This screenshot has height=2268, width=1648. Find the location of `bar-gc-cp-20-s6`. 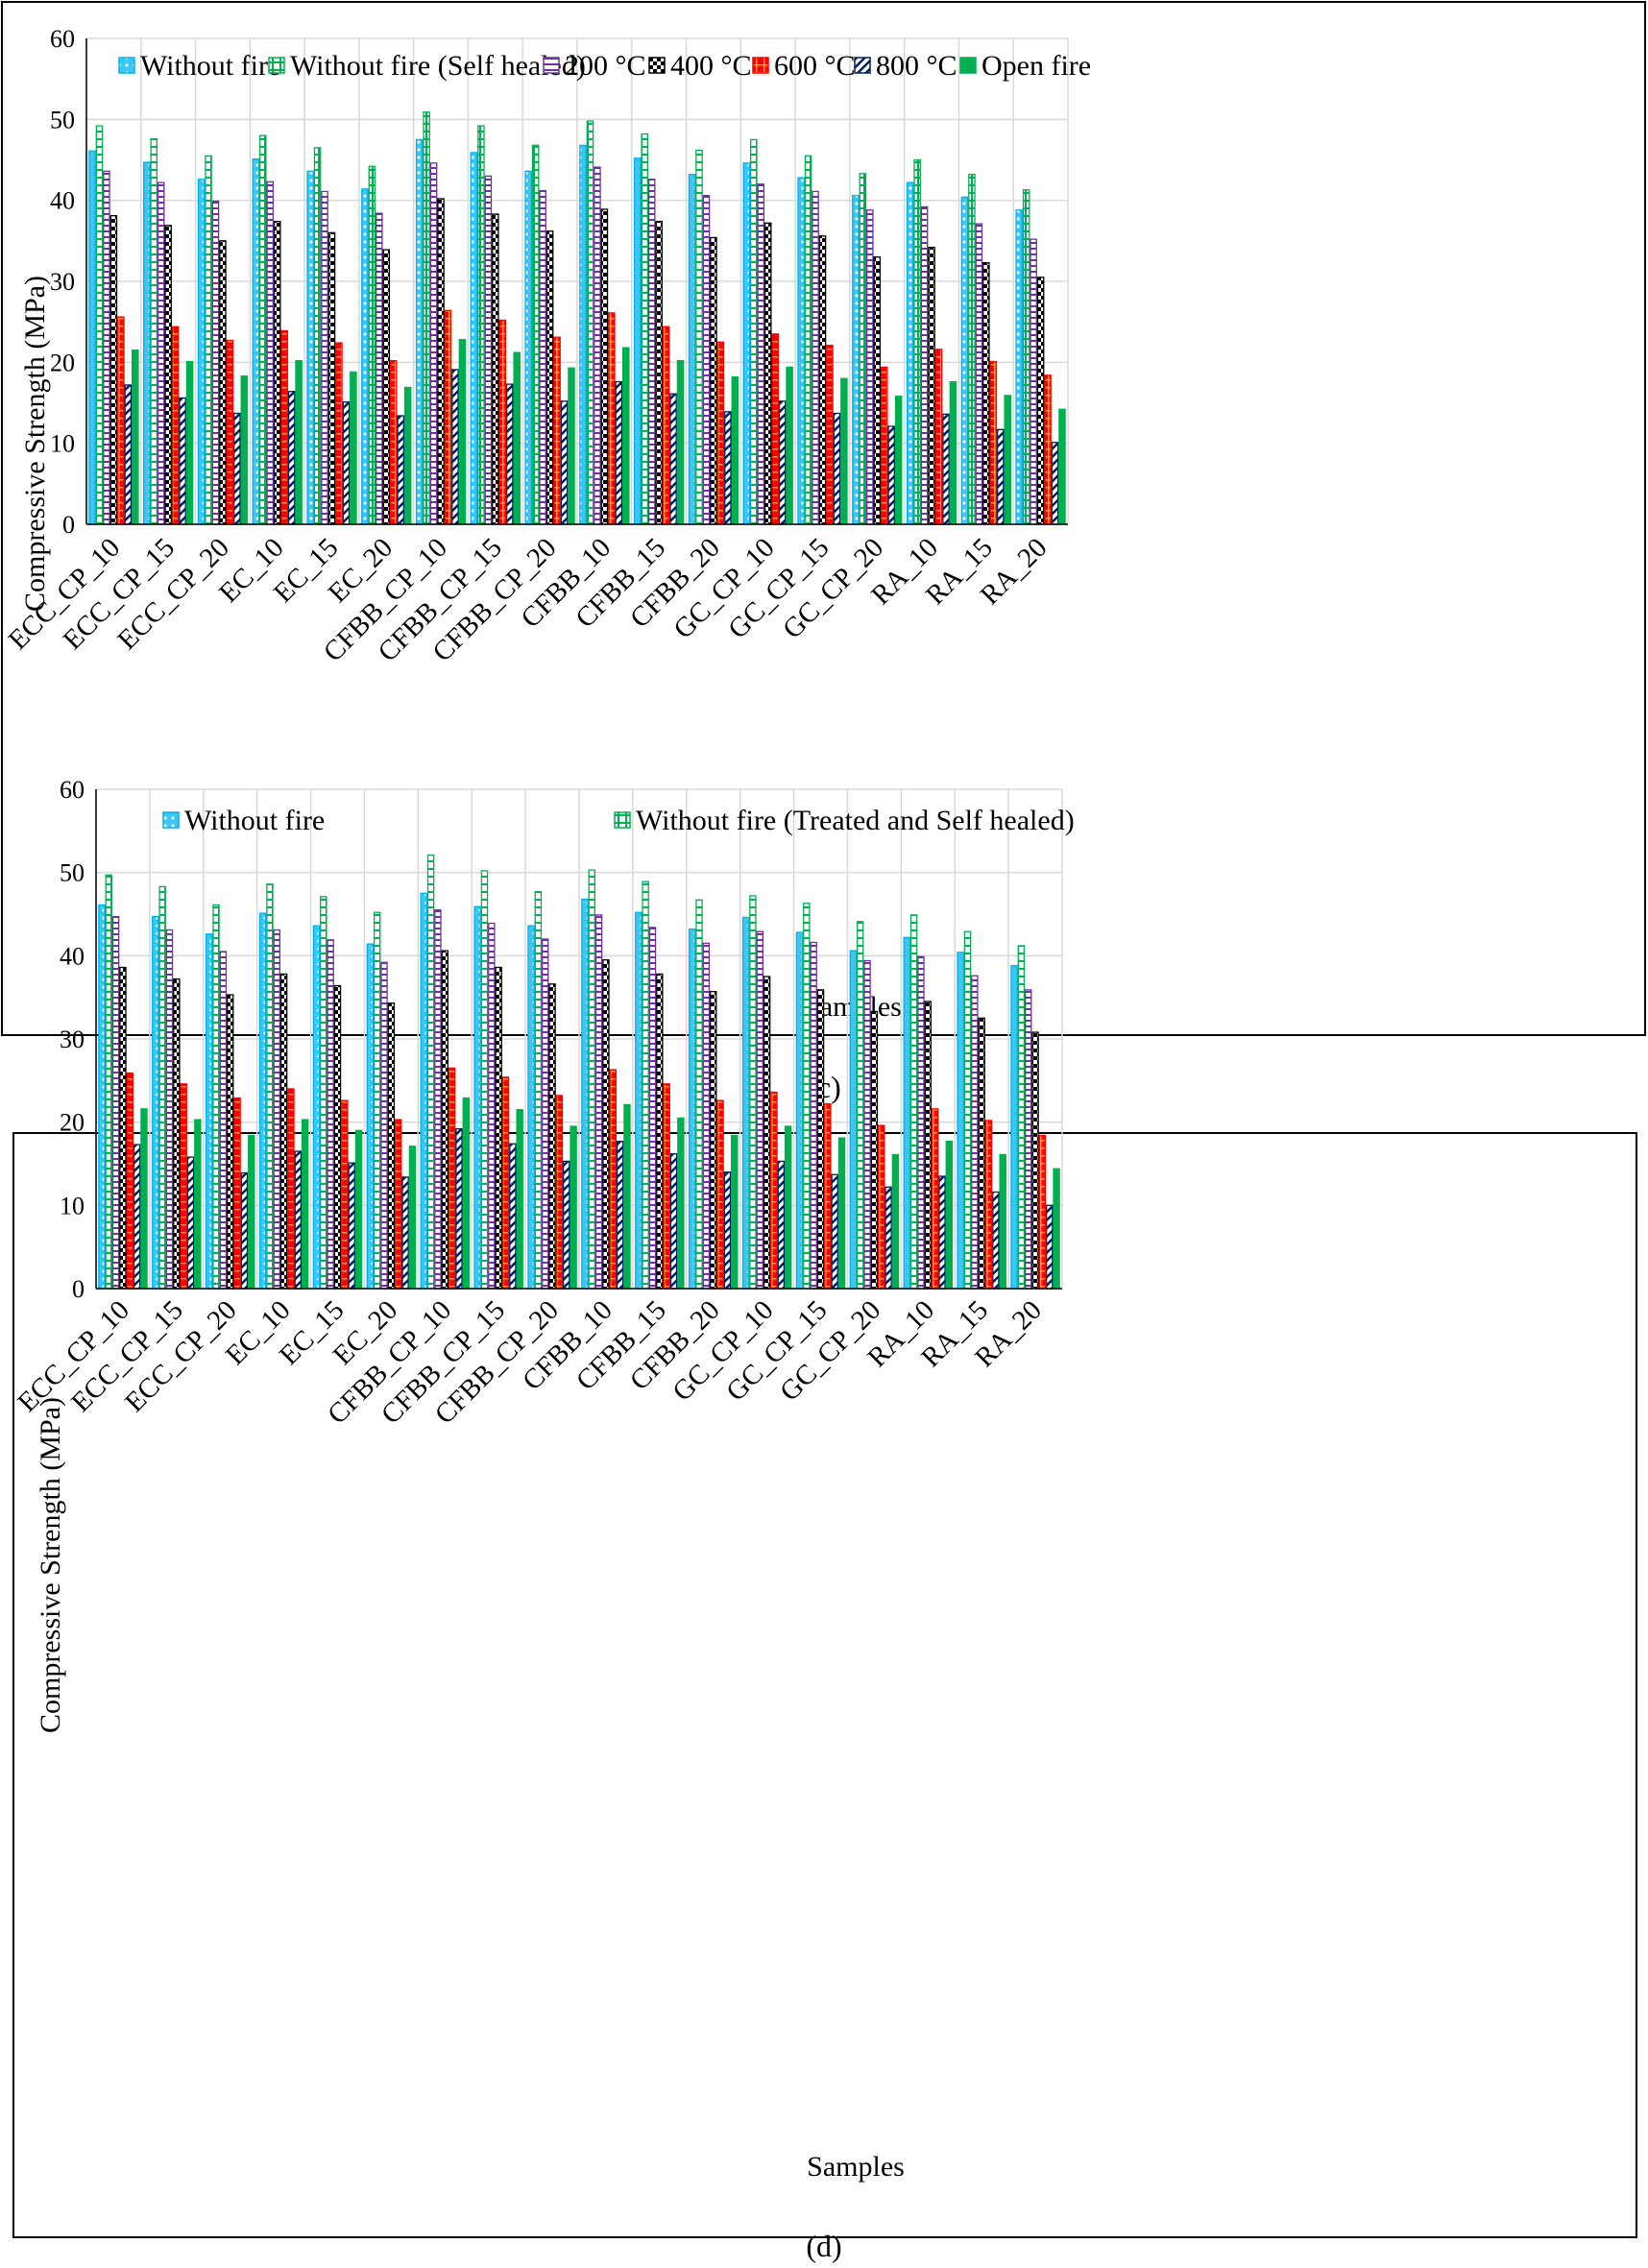

bar-gc-cp-20-s6 is located at coordinates (896, 1222).